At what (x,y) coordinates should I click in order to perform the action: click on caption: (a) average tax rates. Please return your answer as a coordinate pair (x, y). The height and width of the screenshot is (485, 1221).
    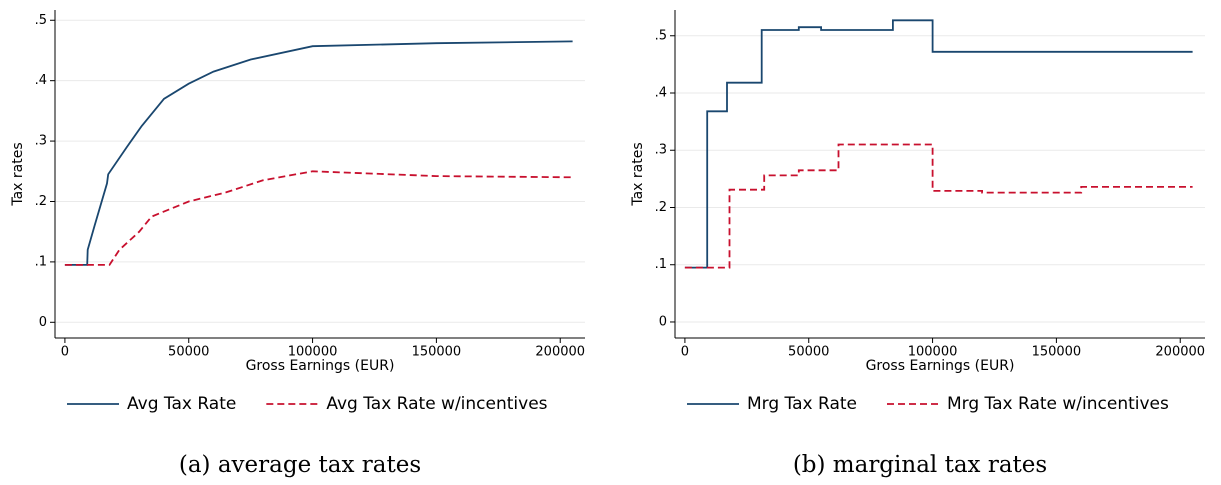
    Looking at the image, I should click on (300, 465).